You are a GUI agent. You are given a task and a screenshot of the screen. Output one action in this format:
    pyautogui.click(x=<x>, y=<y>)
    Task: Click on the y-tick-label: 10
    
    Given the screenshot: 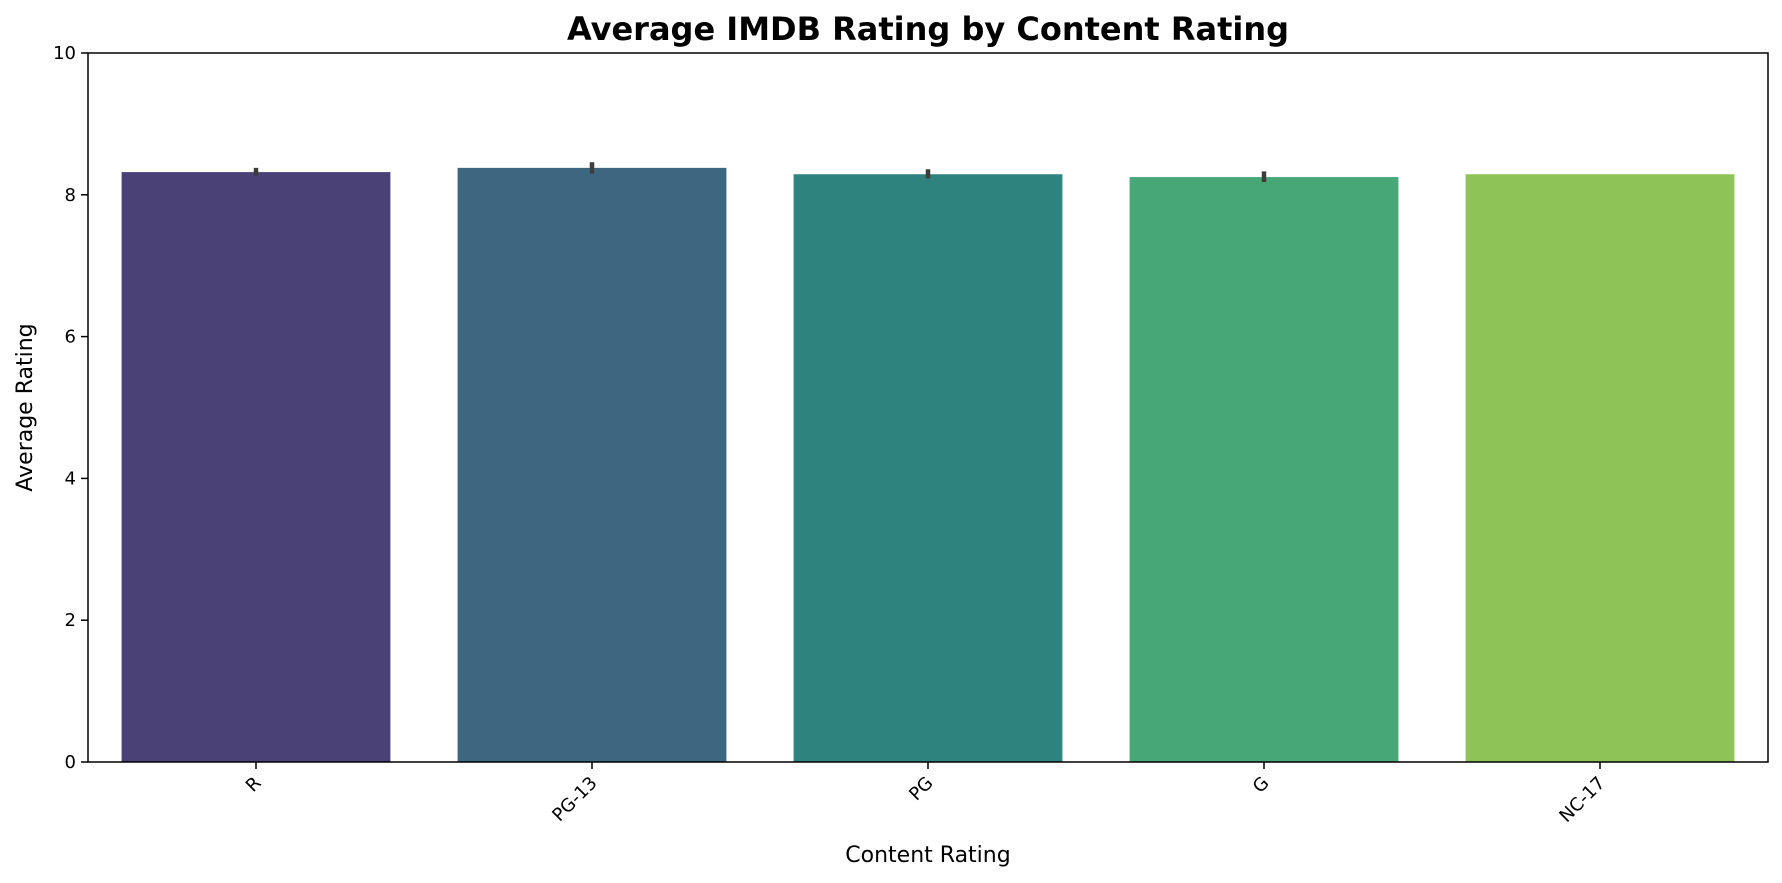 What is the action you would take?
    pyautogui.click(x=64, y=53)
    